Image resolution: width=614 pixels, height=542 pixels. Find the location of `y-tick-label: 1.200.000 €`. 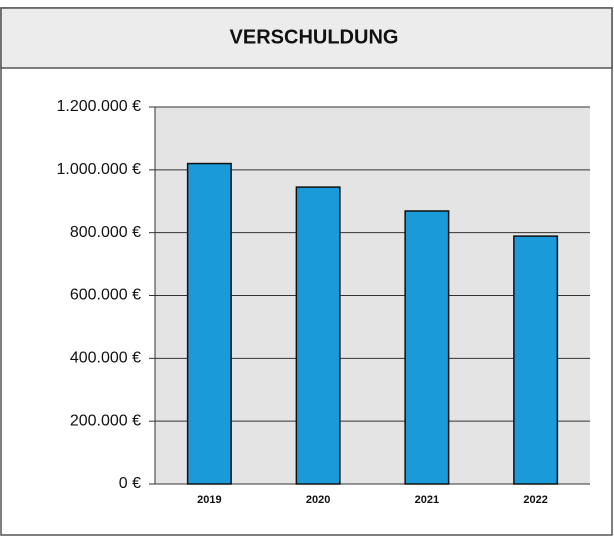

y-tick-label: 1.200.000 € is located at coordinates (98, 106).